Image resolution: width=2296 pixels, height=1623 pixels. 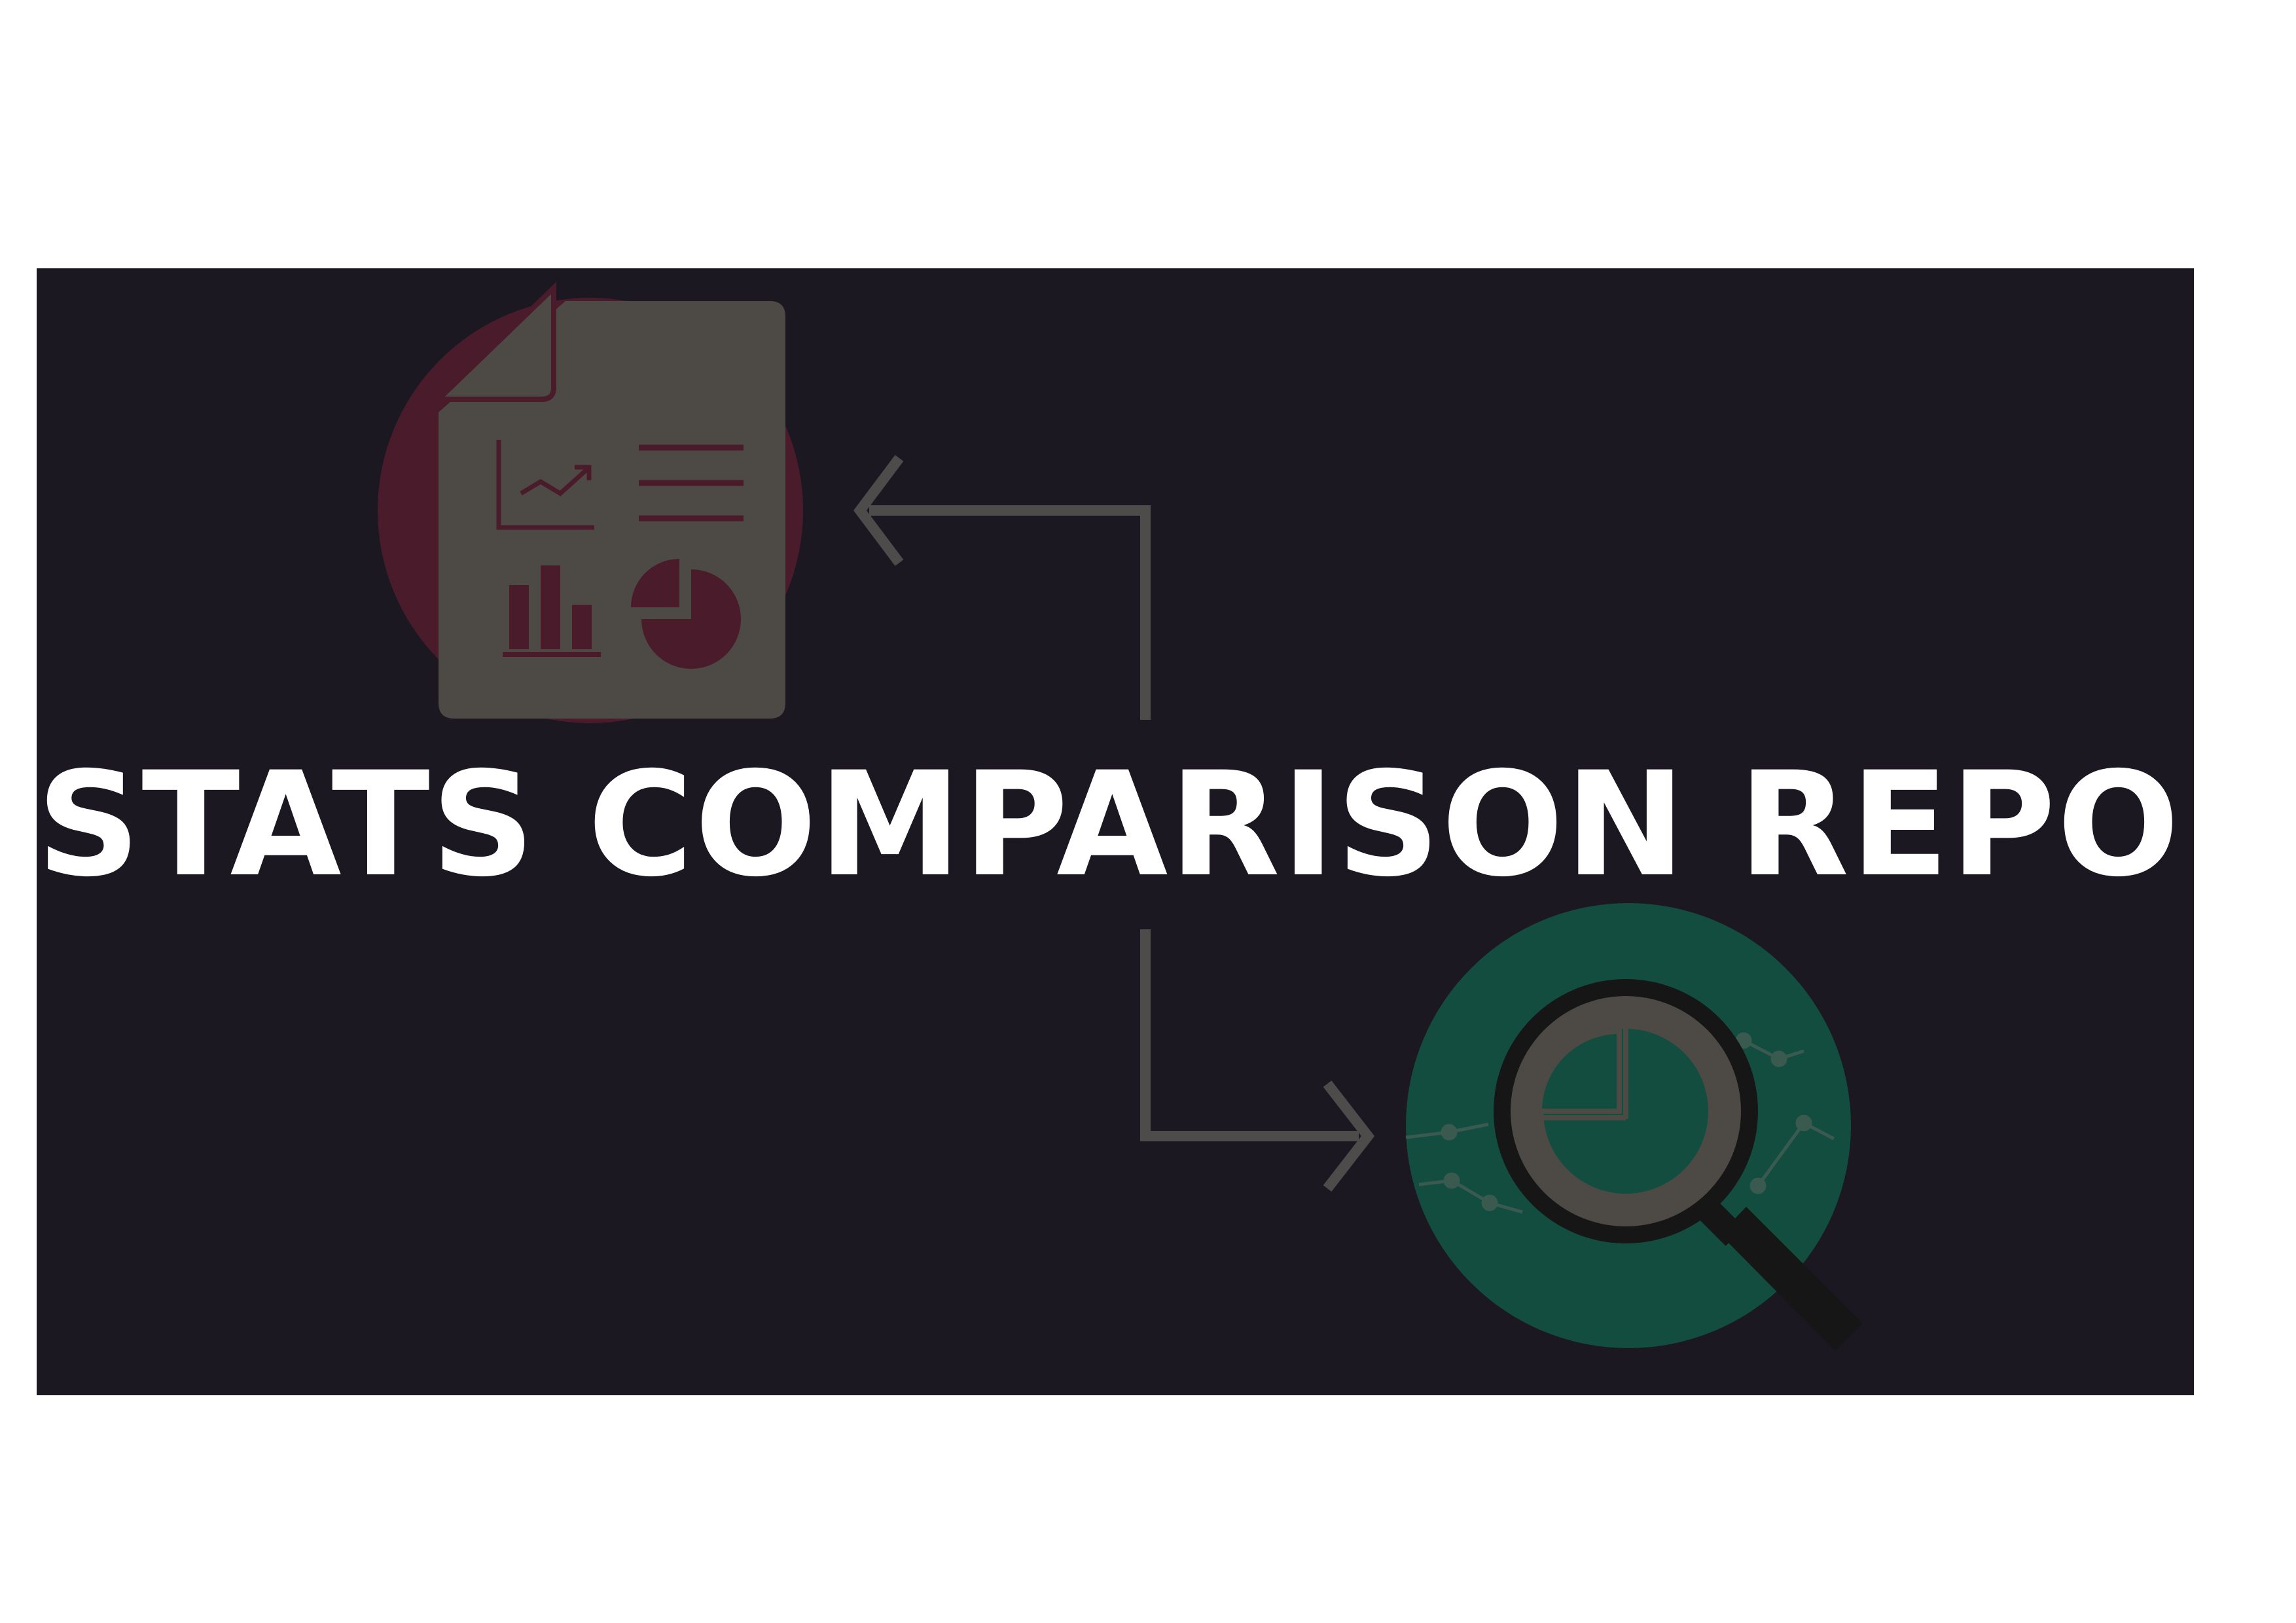 What do you see at coordinates (1010, 612) in the screenshot?
I see `upper-connector` at bounding box center [1010, 612].